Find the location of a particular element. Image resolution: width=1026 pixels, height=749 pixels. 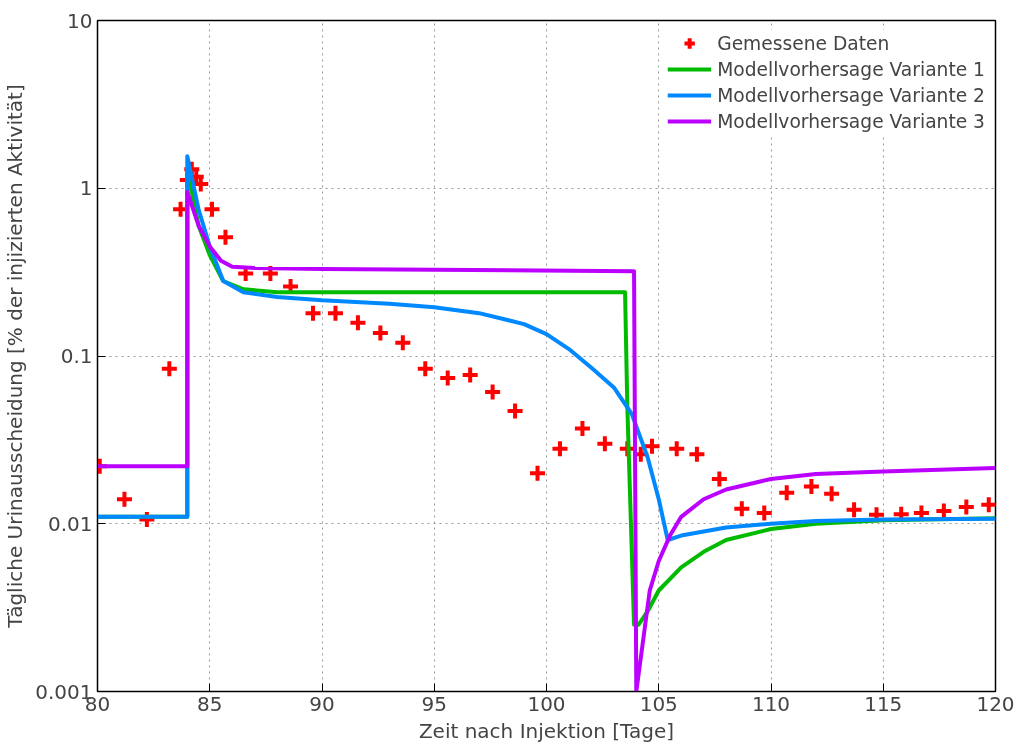

y-tick-label: 0.1 is located at coordinates (76, 356).